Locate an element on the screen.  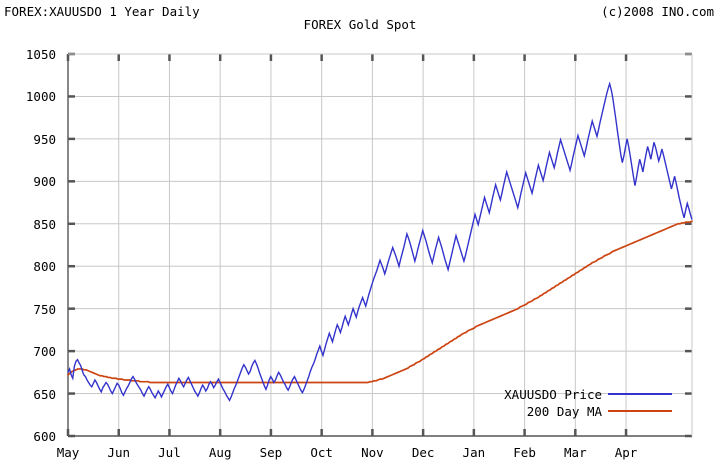
x-tick-label: Jul is located at coordinates (169, 452).